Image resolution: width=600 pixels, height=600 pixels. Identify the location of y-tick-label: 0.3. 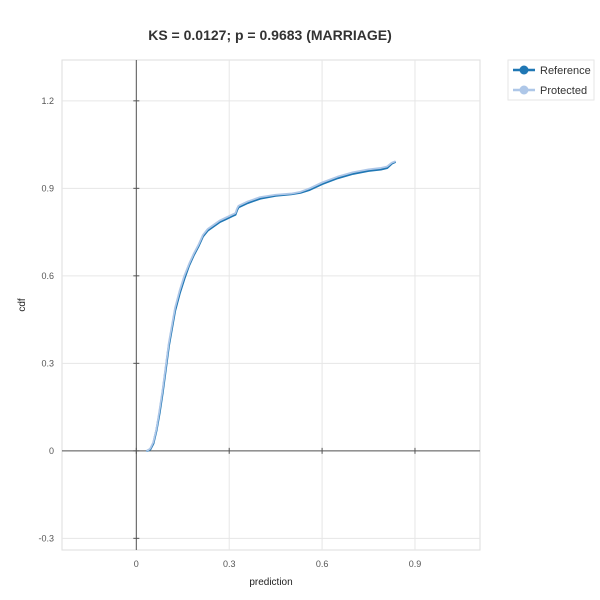
(47, 363).